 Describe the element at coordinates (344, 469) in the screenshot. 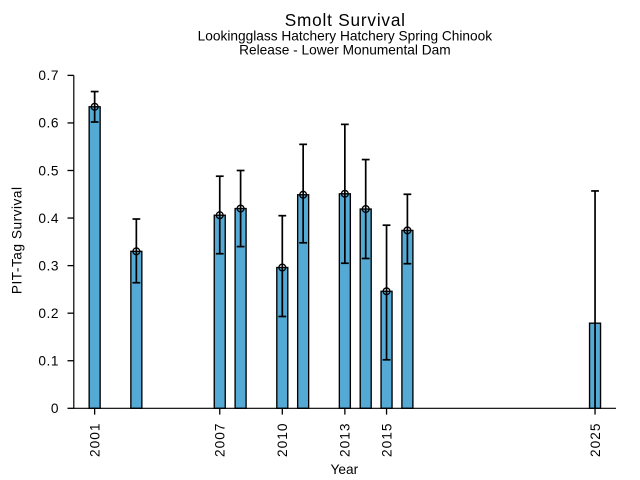

I see `svg-text: Year` at that location.